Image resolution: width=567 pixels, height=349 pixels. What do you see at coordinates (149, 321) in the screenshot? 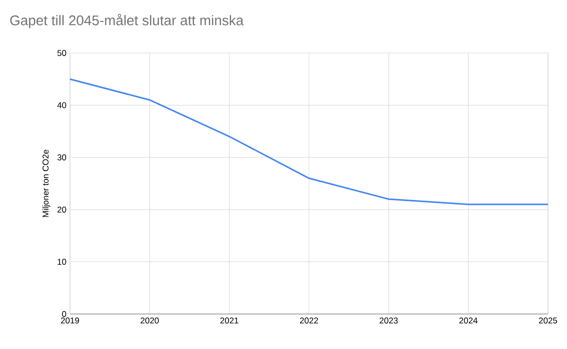
I see `x-tick-label: 2020` at bounding box center [149, 321].